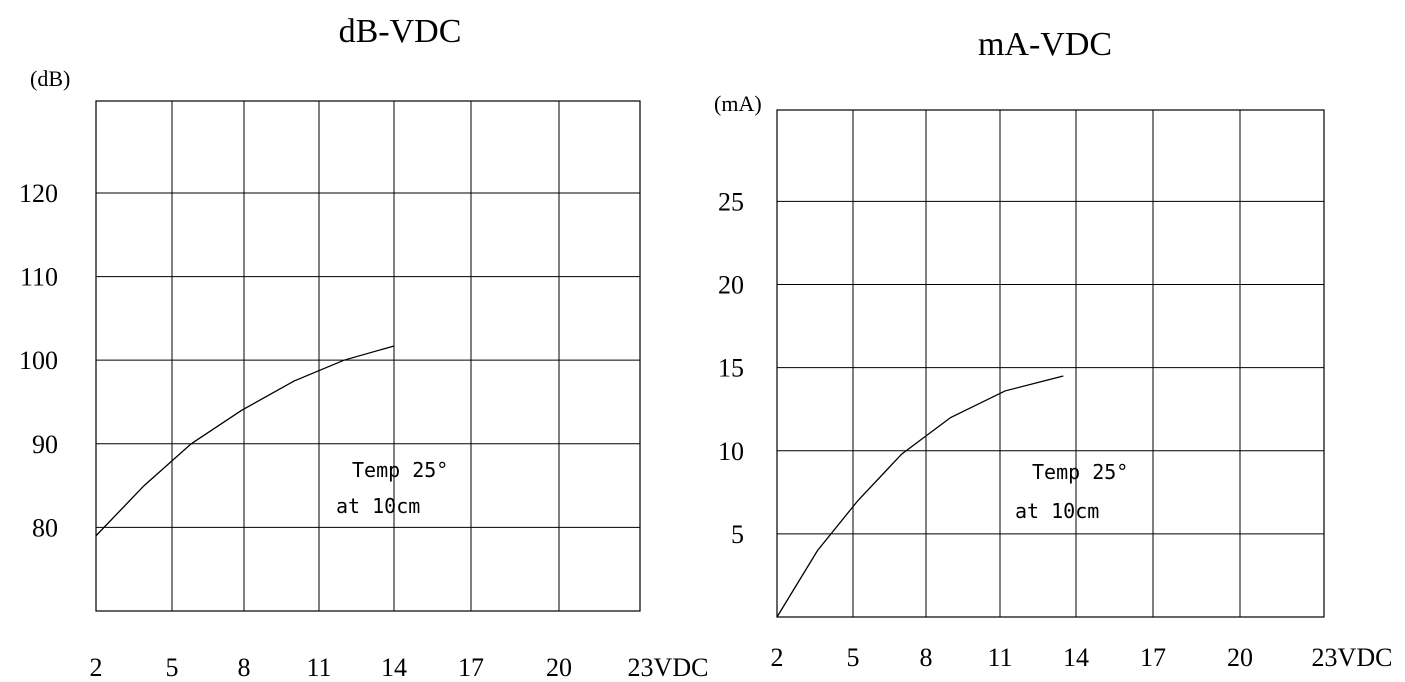 The height and width of the screenshot is (682, 1405). Describe the element at coordinates (39, 277) in the screenshot. I see `y-tick-label: 110` at that location.